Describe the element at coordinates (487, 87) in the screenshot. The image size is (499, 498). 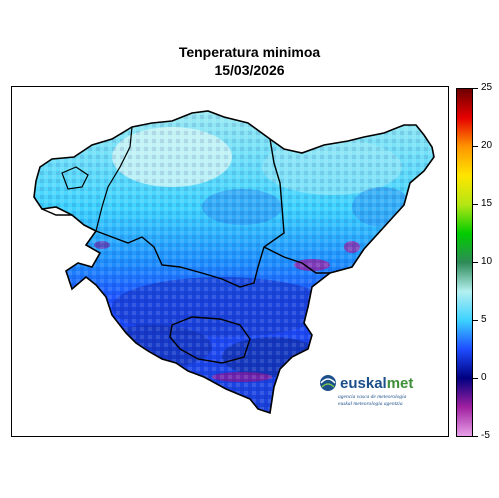
I see `colorbar-tick-label: 25` at that location.